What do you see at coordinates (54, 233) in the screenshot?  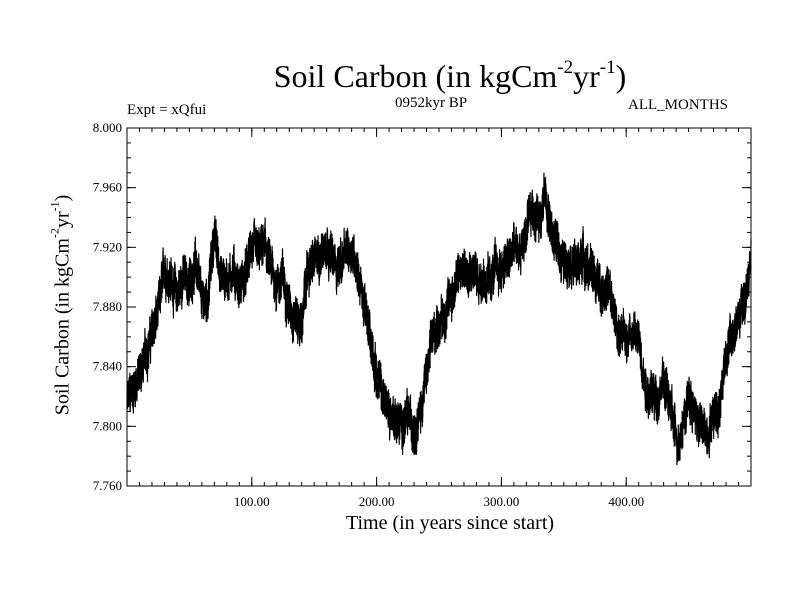 I see `ylabel-exponent-1: -2` at bounding box center [54, 233].